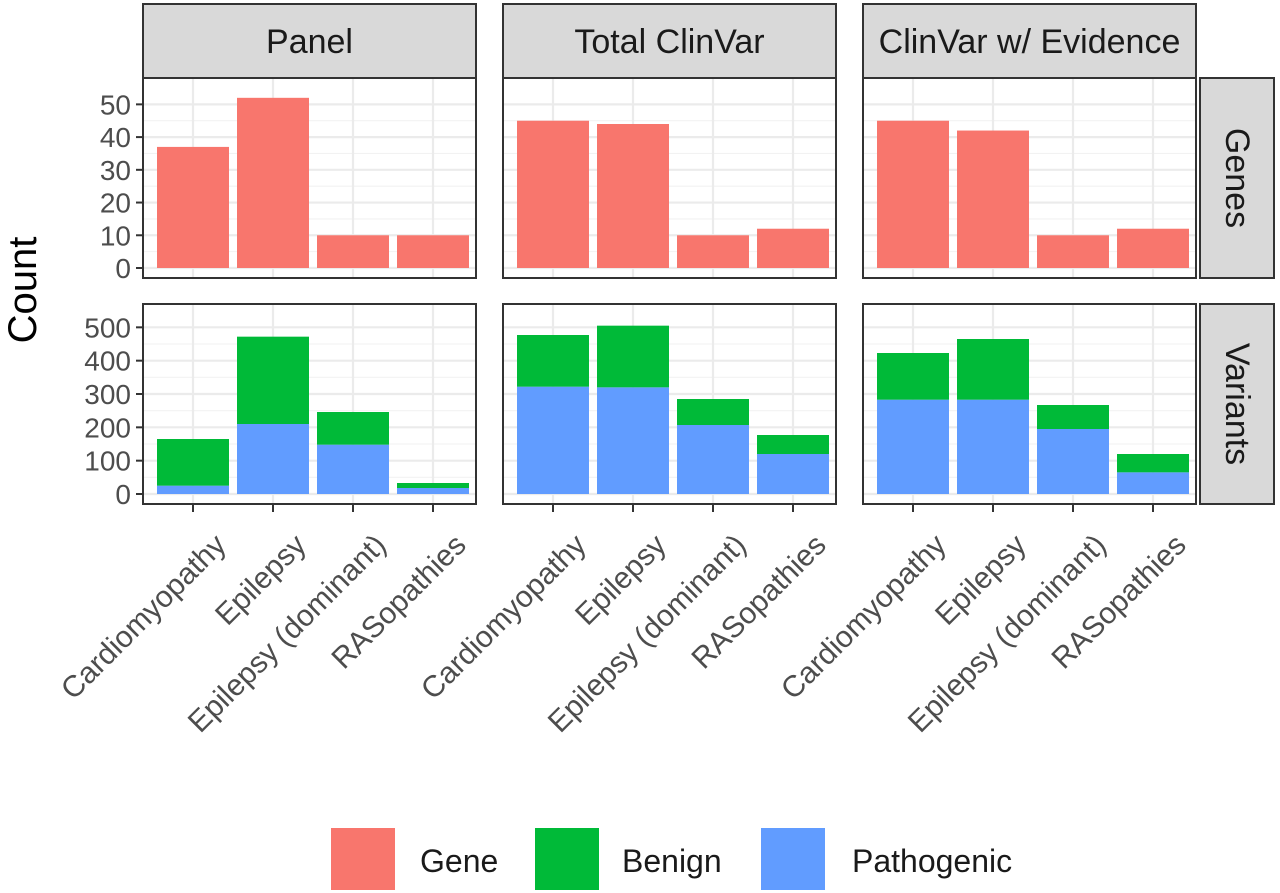 The image size is (1280, 893). I want to click on bar-total-clinvar-variants-rasopathies-benign, so click(793, 444).